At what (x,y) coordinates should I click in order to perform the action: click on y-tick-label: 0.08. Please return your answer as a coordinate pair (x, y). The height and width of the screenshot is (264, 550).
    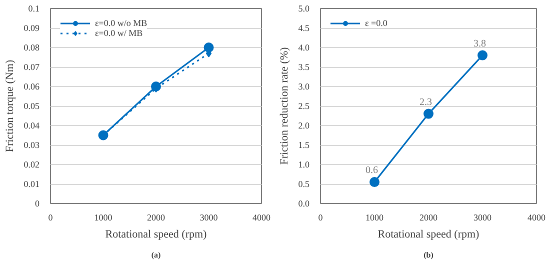
    Looking at the image, I should click on (32, 47).